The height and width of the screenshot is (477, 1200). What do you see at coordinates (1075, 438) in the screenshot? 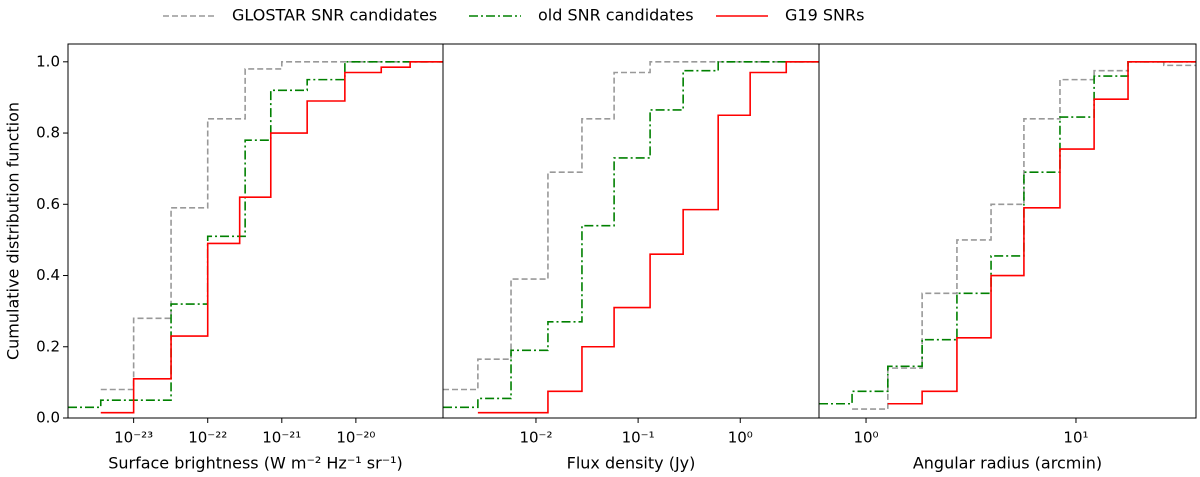
I see `x-tick-label: 10¹` at bounding box center [1075, 438].